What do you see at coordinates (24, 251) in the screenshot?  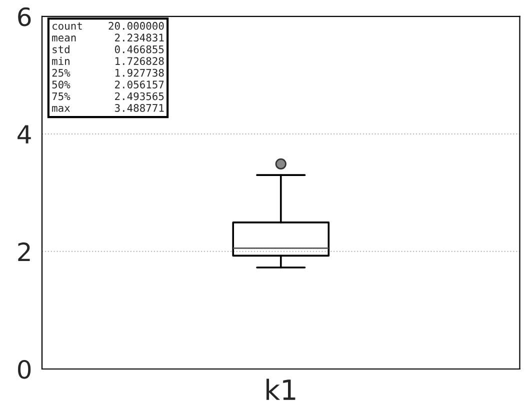 I see `y-tick-label: 2` at bounding box center [24, 251].